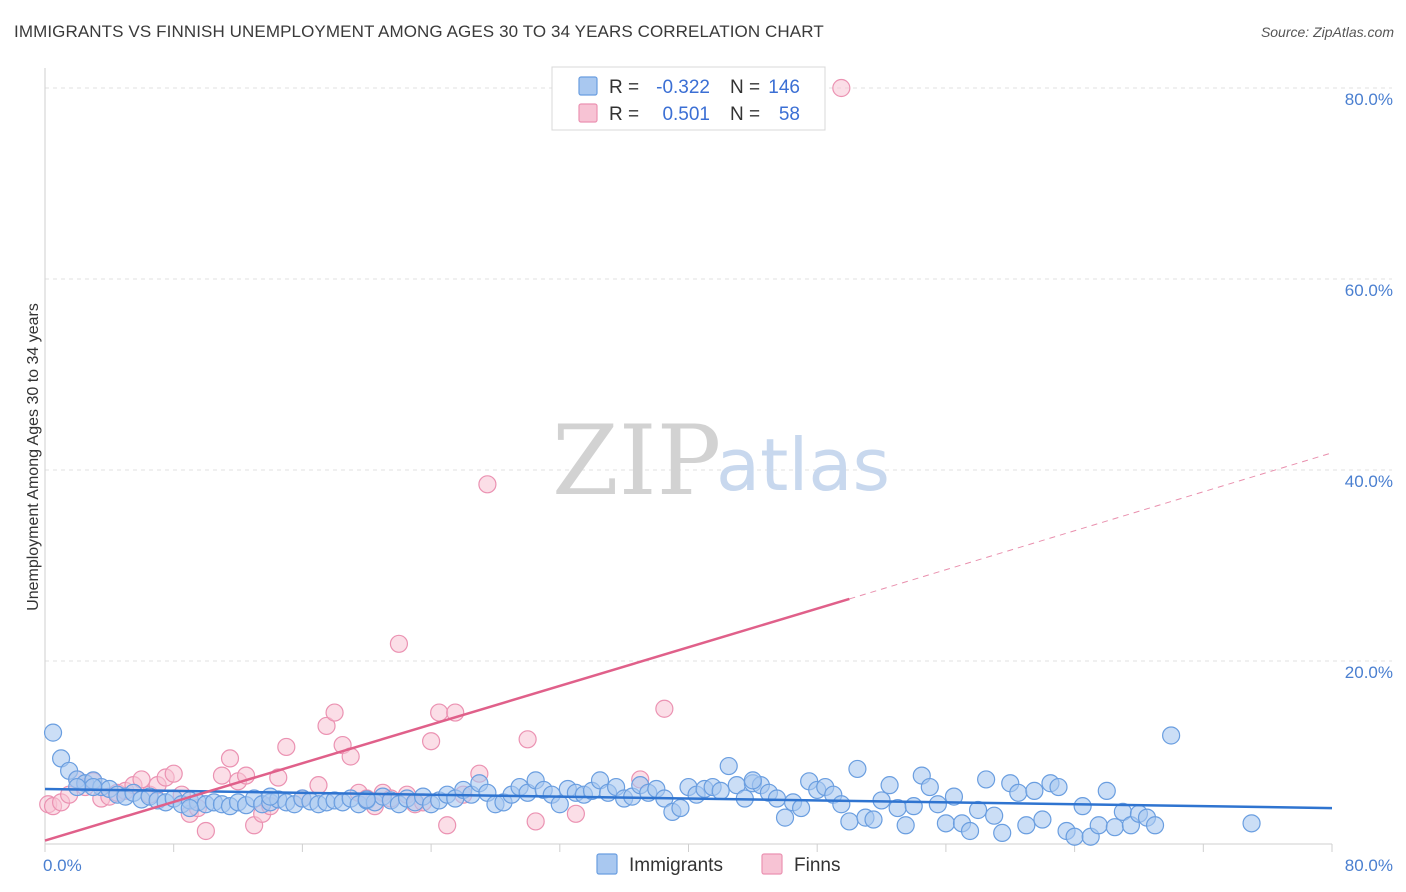  What do you see at coordinates (784, 87) in the screenshot?
I see `legend-n-value-immigrants: 146` at bounding box center [784, 87].